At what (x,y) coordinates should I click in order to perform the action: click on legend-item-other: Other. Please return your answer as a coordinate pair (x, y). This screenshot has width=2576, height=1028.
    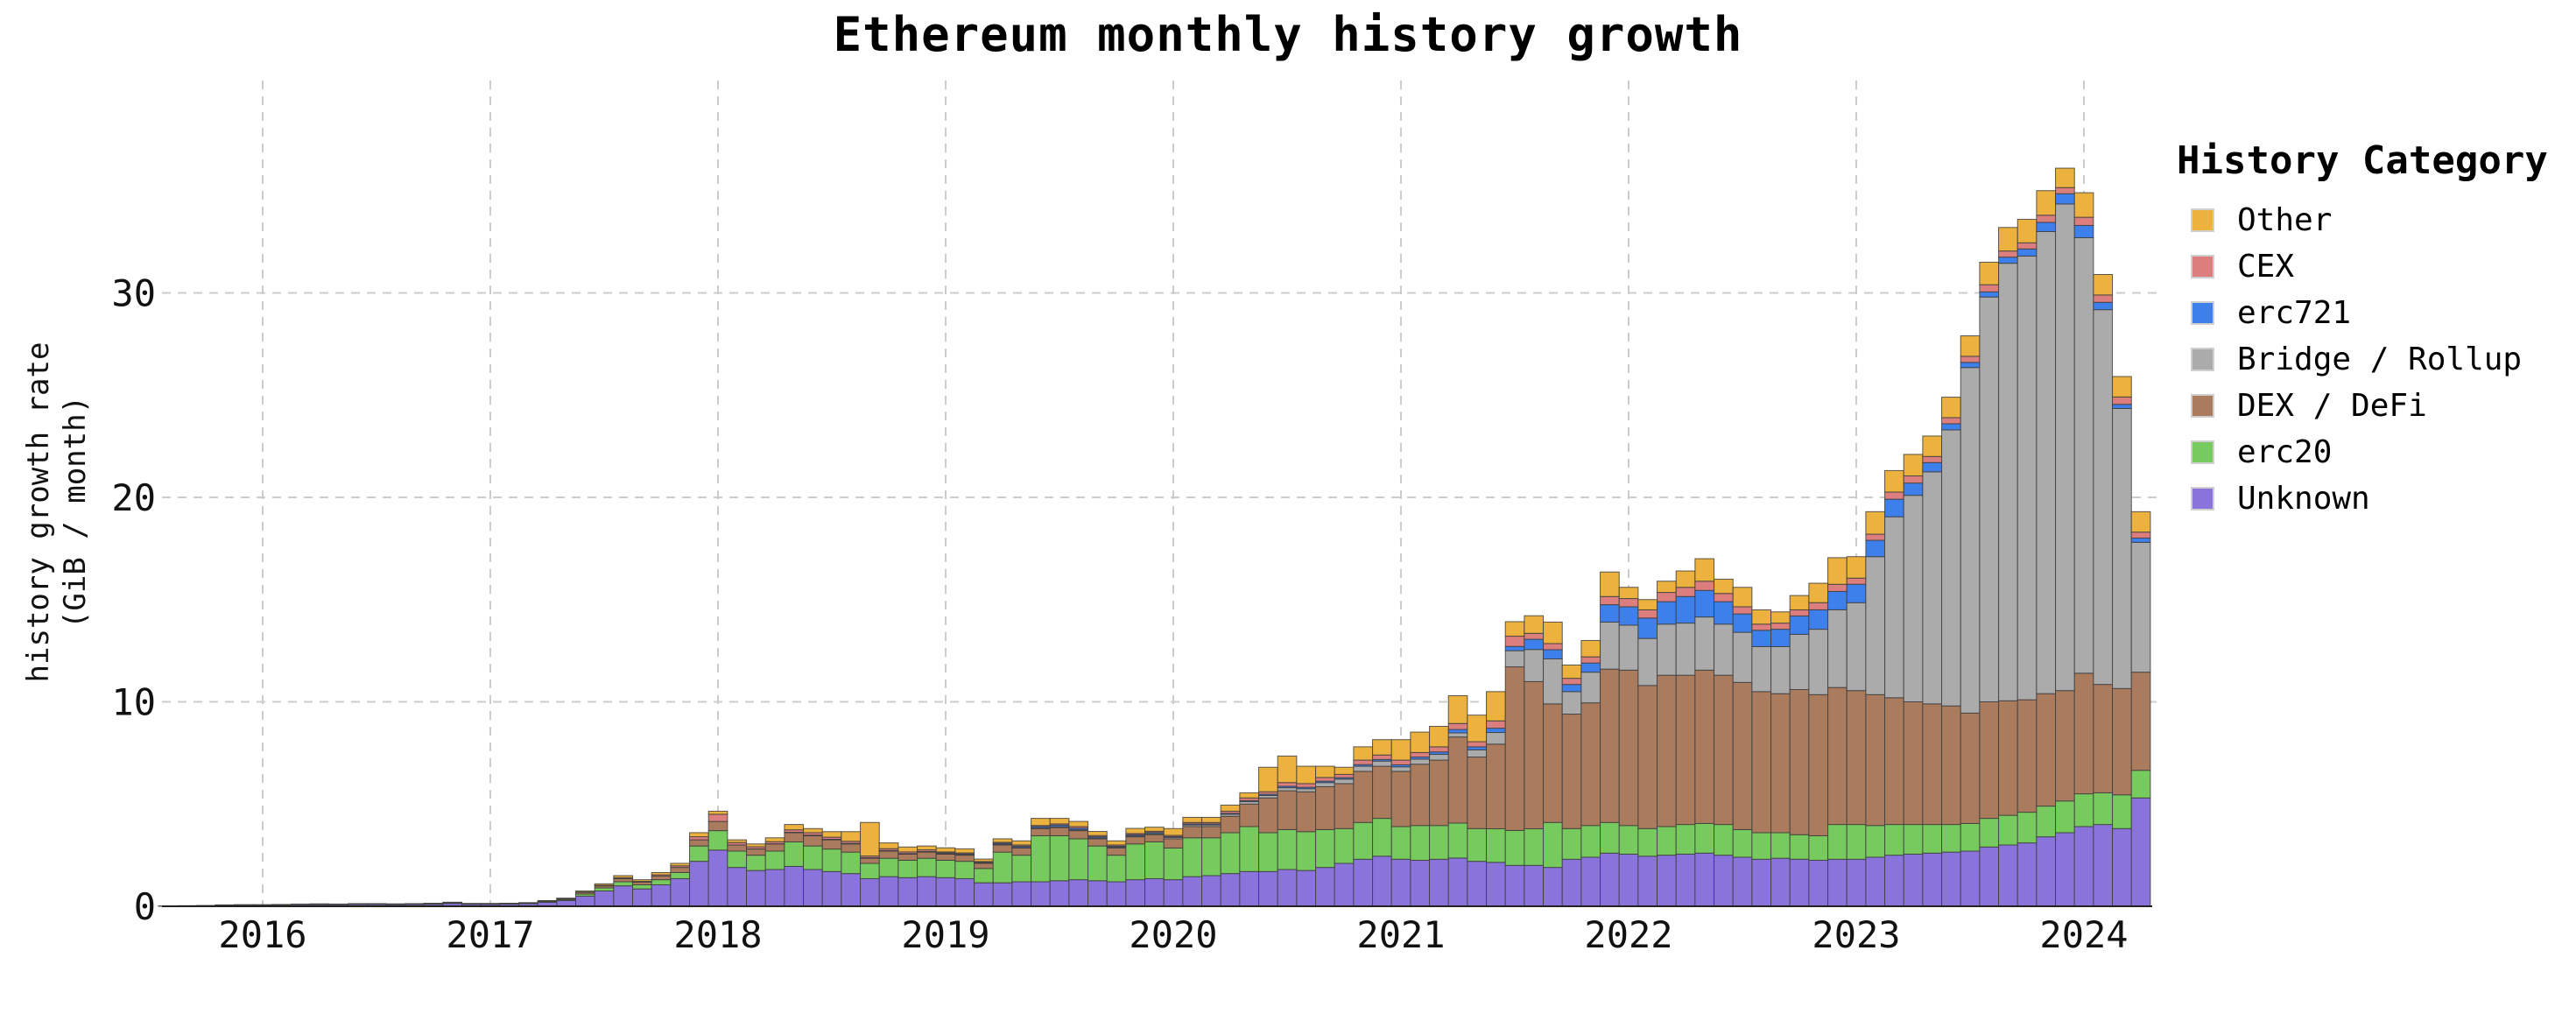
    Looking at the image, I should click on (2374, 220).